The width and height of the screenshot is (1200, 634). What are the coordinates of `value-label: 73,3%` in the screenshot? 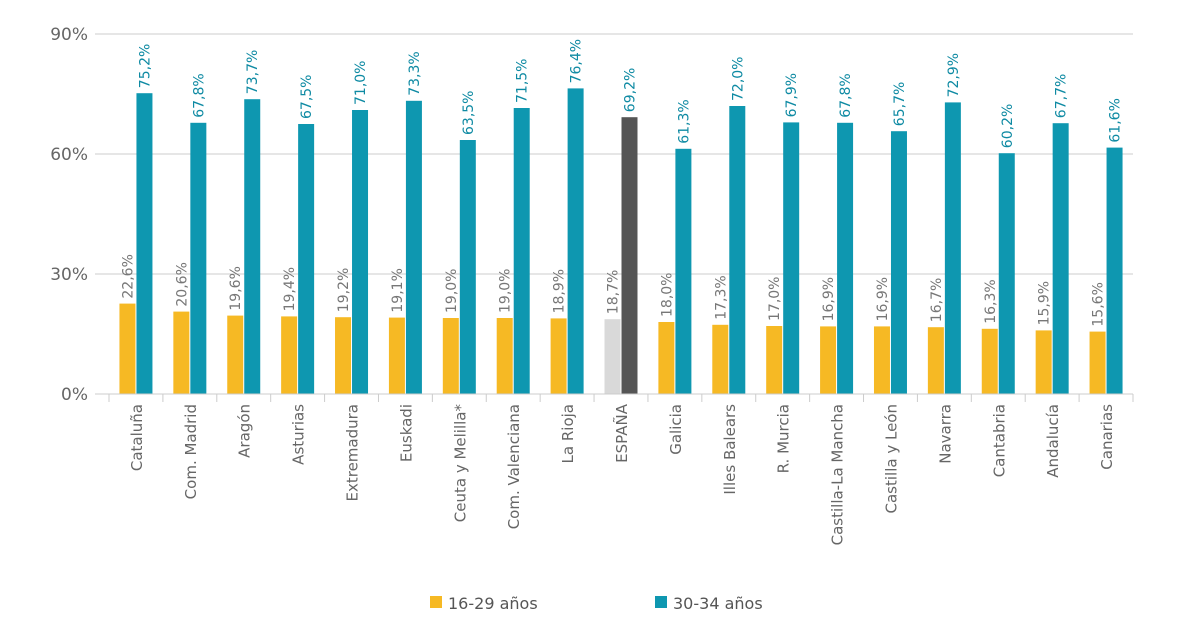 It's located at (415, 73).